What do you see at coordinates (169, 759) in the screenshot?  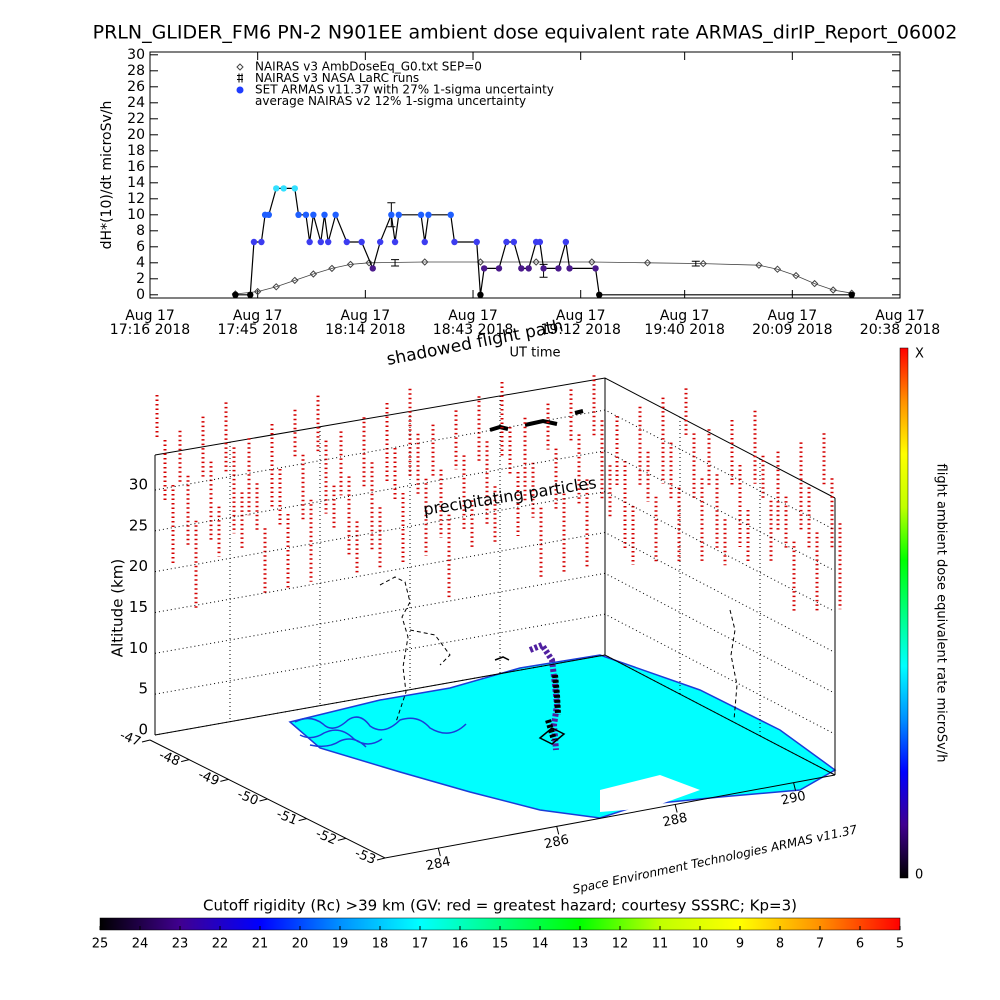 I see `y-tick-label: -48` at bounding box center [169, 759].